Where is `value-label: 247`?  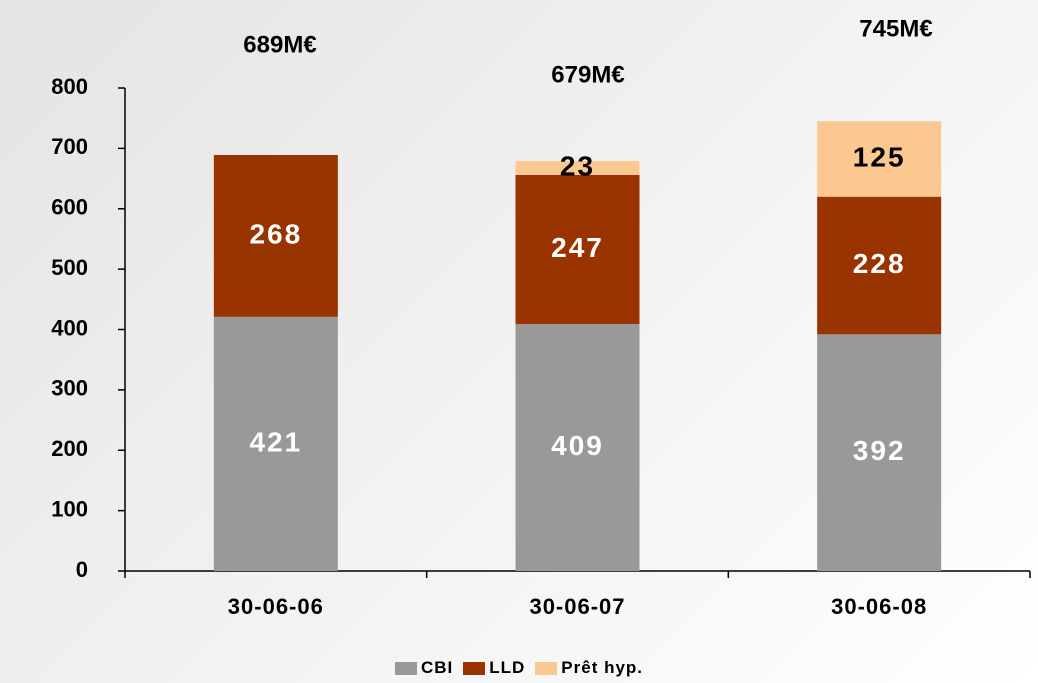
value-label: 247 is located at coordinates (577, 247).